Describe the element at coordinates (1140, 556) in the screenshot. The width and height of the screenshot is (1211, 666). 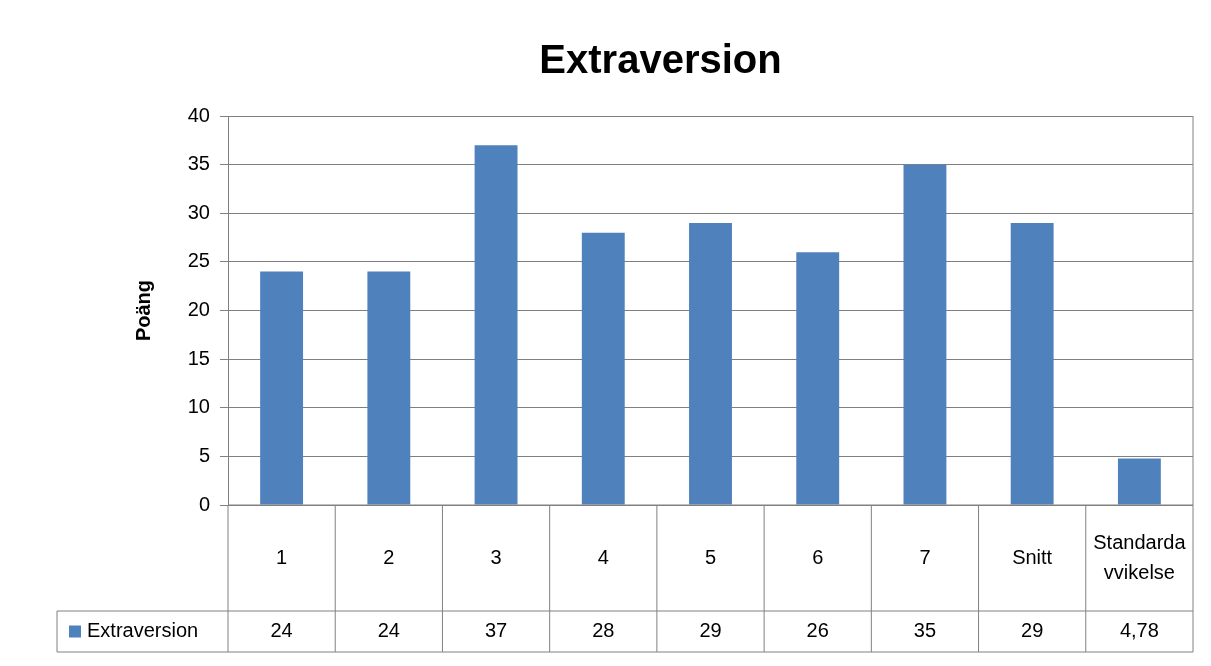
I see `x-tick-label: Standardavvikelse` at that location.